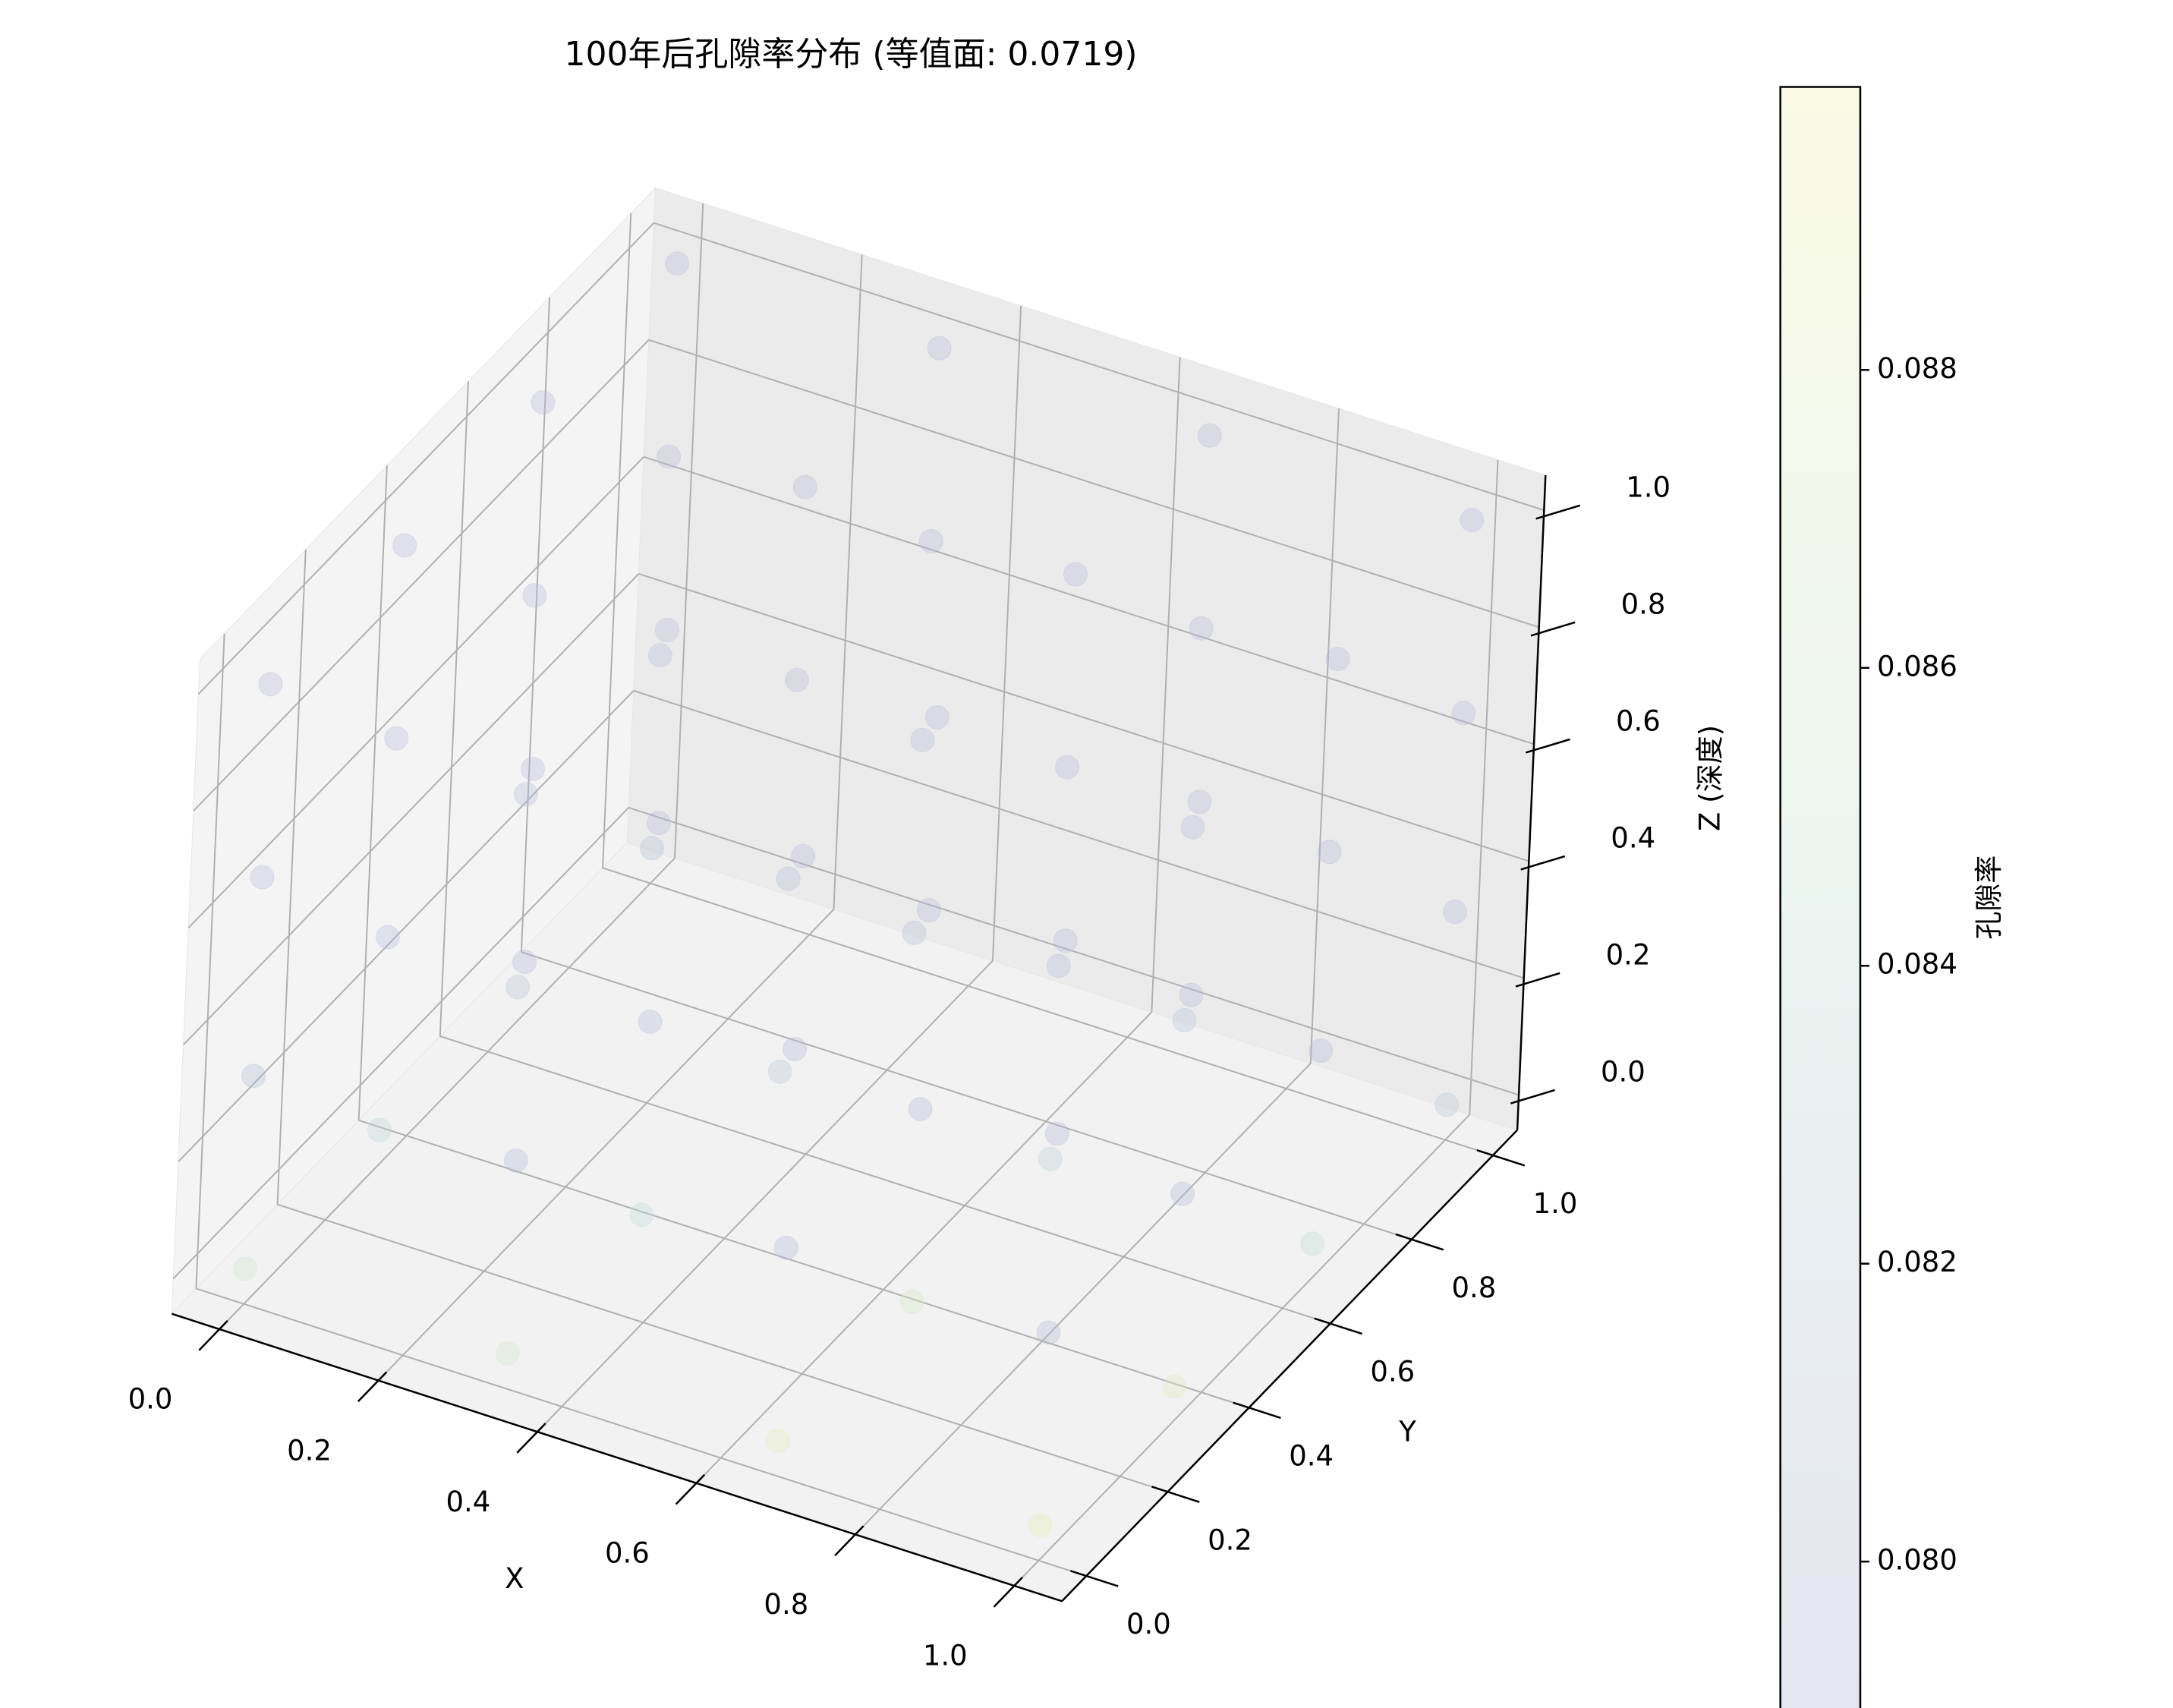 This screenshot has width=2173, height=1708. What do you see at coordinates (468, 1502) in the screenshot?
I see `x-tick-label: 0.4` at bounding box center [468, 1502].